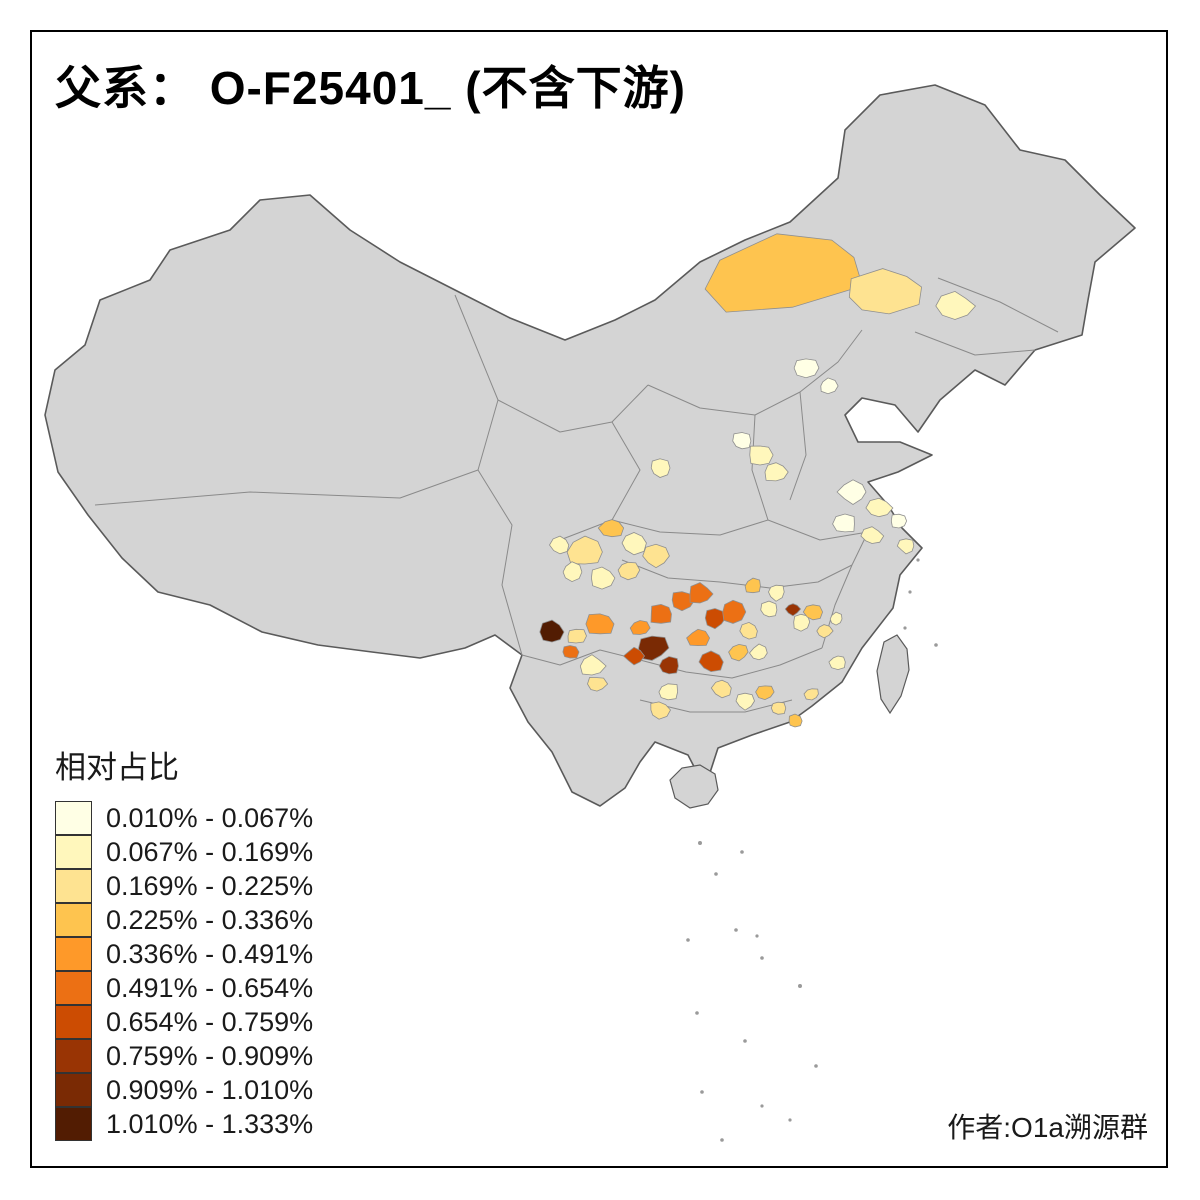  I want to click on map-region-sichuan-n, so click(611, 528).